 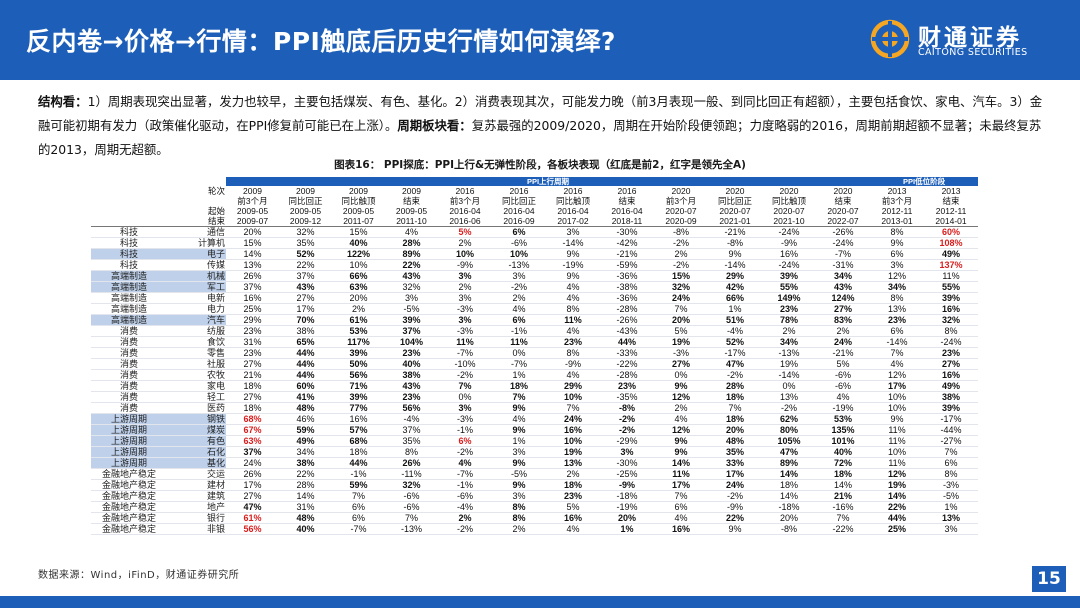 I want to click on value-cell: 12%, so click(x=681, y=430).